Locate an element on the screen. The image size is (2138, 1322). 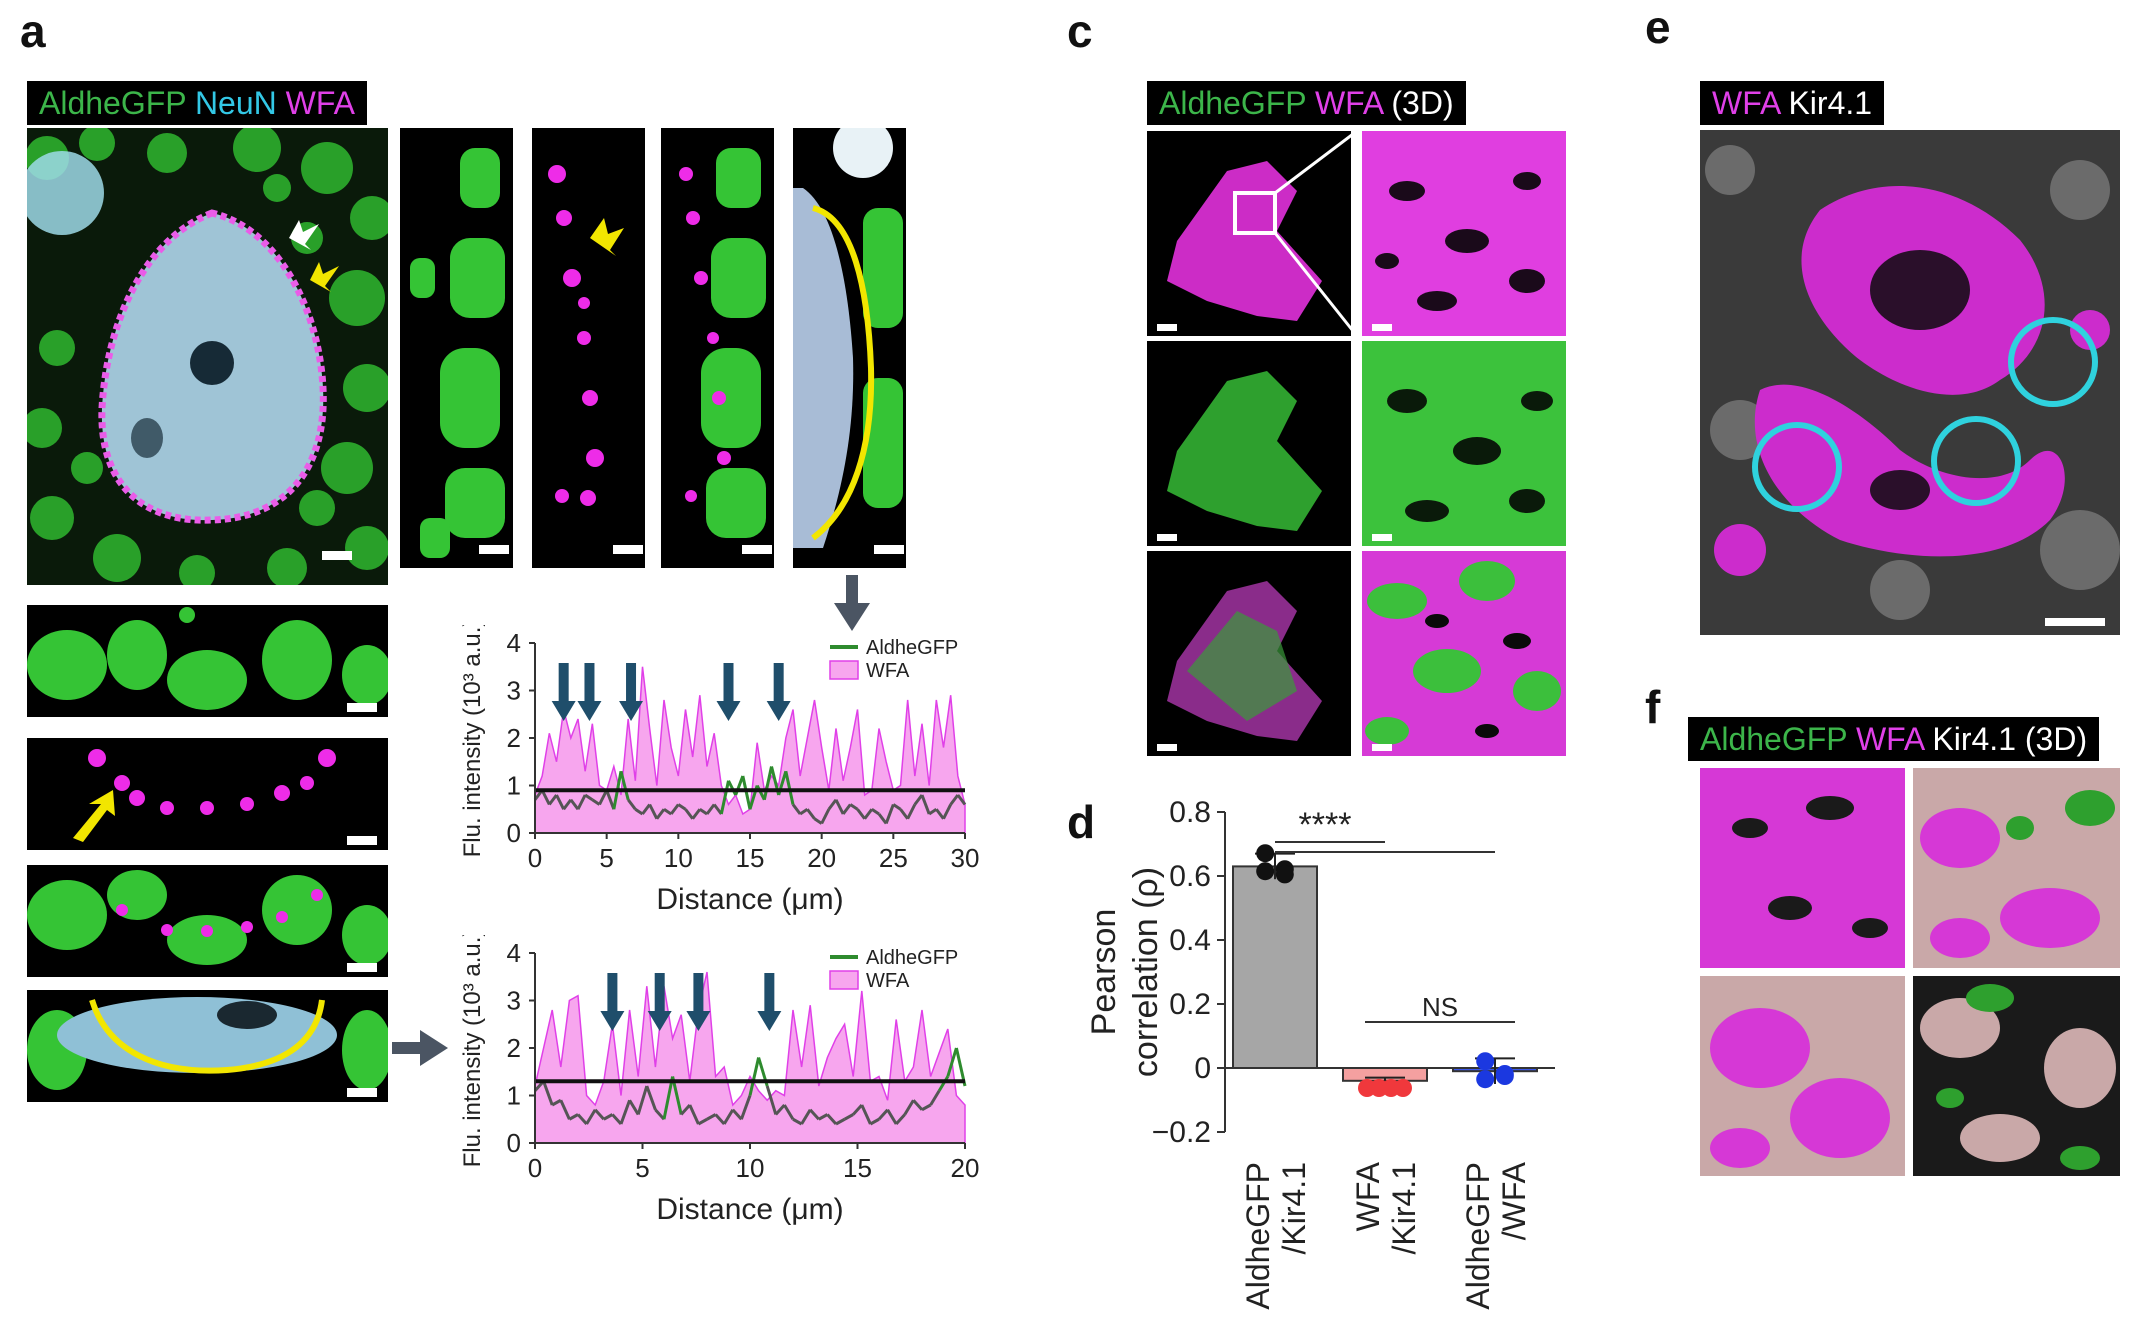
panel-letter-d: d is located at coordinates (1081, 822).